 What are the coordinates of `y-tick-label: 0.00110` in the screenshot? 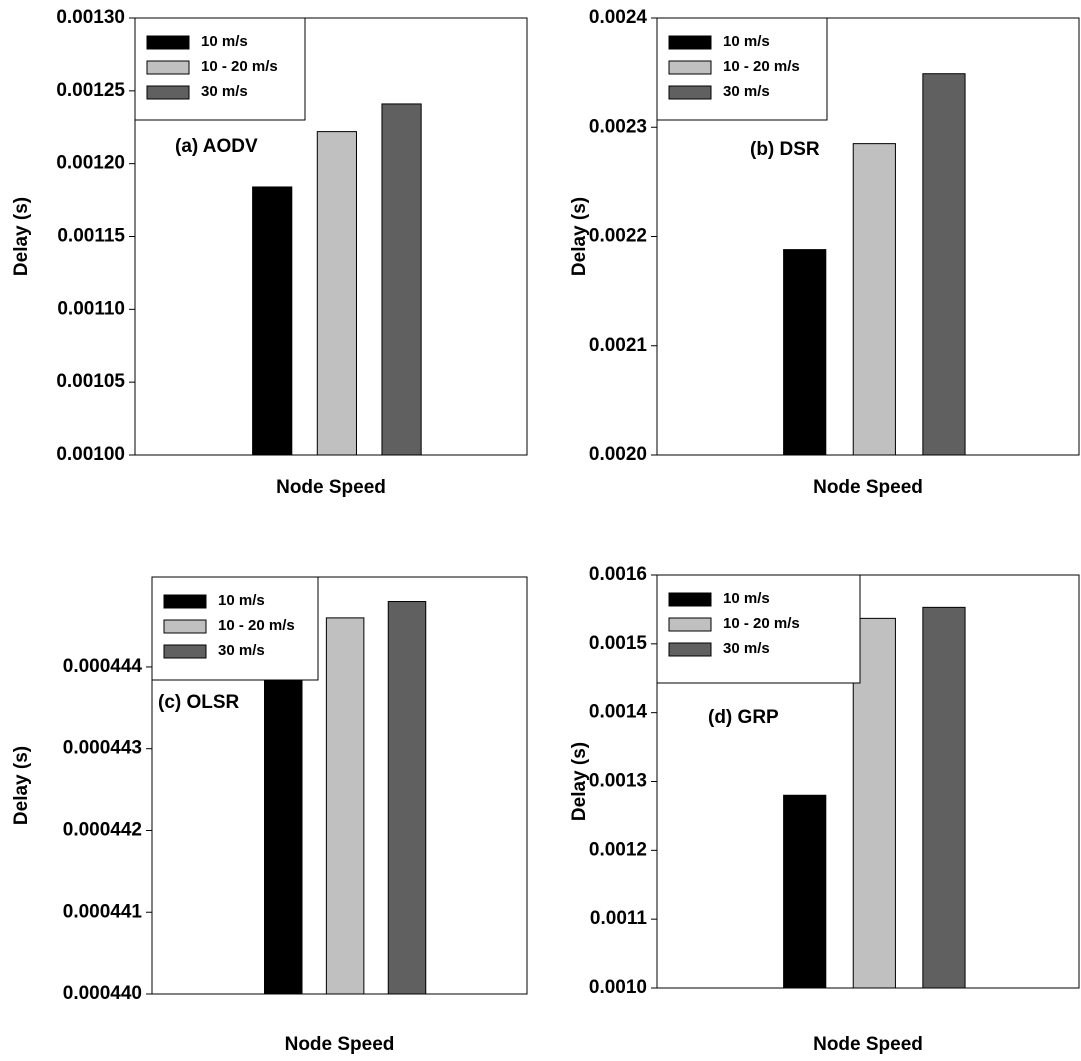 It's located at (91, 308).